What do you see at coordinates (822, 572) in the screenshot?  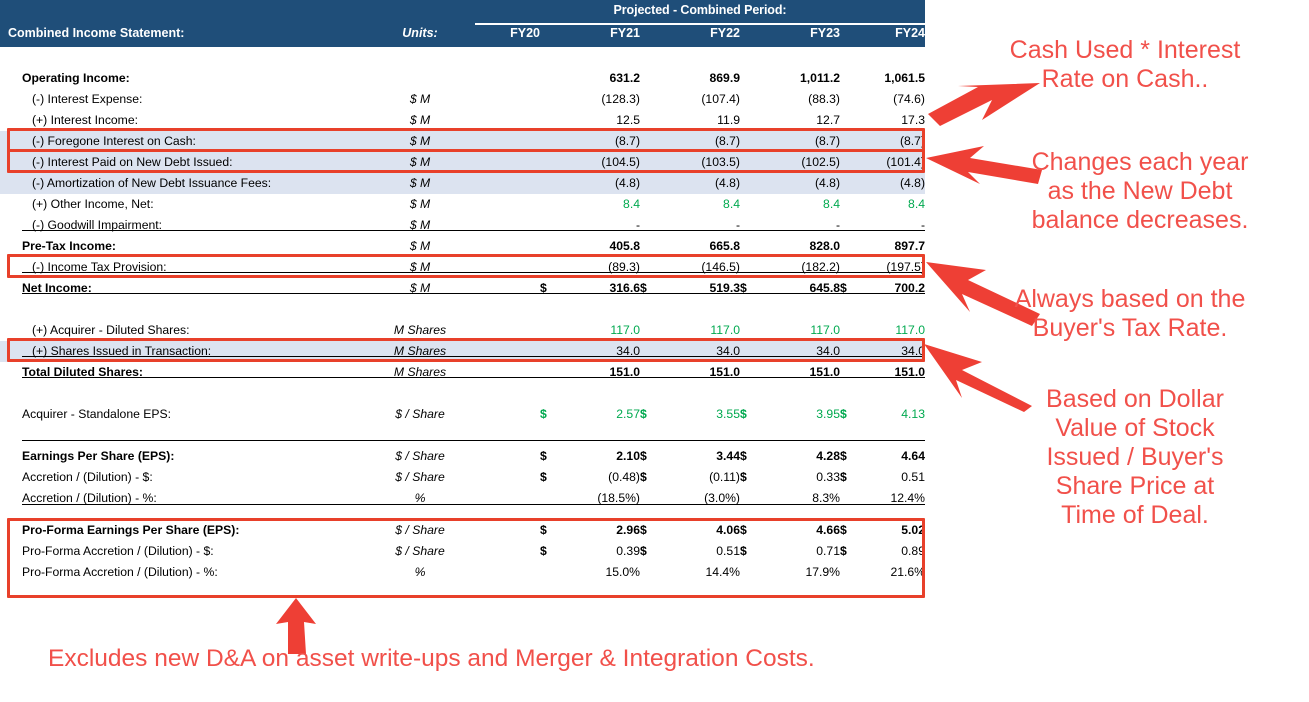 I see `table-cell: 17.9%` at bounding box center [822, 572].